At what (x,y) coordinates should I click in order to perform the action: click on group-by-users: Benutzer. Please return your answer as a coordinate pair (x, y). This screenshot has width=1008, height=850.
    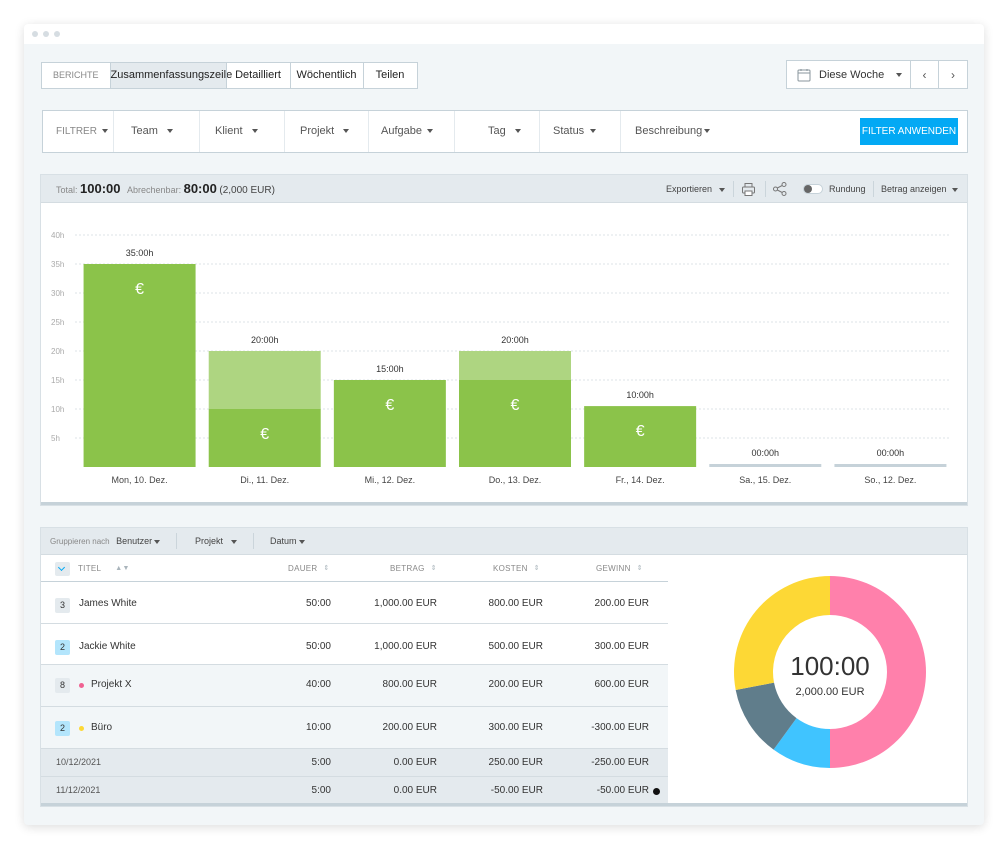
    Looking at the image, I should click on (138, 541).